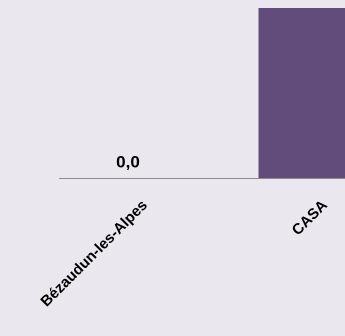 This screenshot has width=345, height=336. What do you see at coordinates (310, 218) in the screenshot?
I see `x-tick-label-2: CASA` at bounding box center [310, 218].